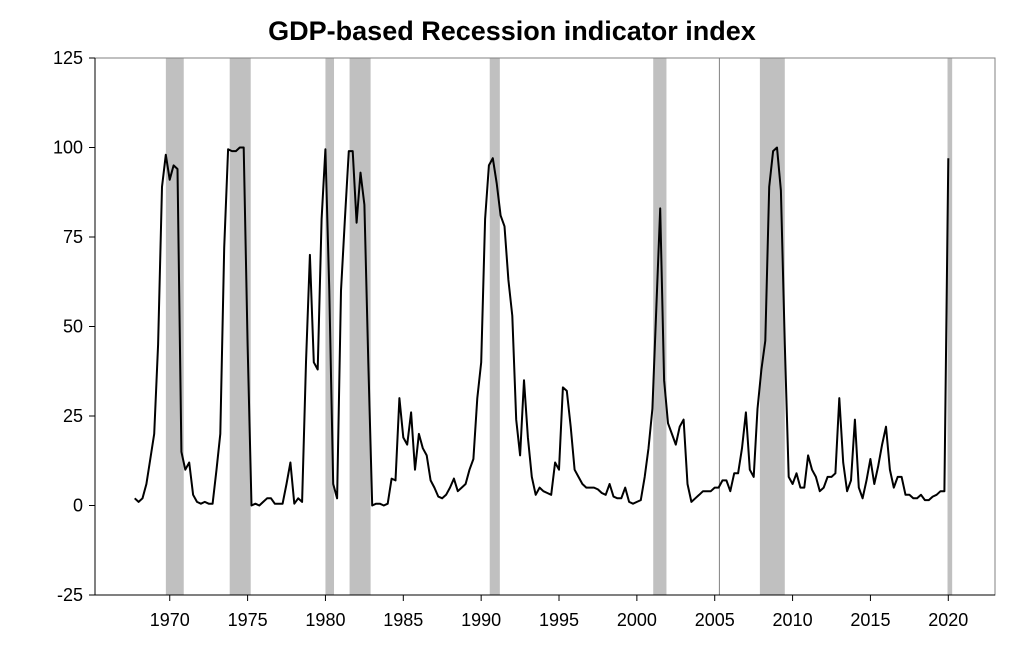  Describe the element at coordinates (248, 620) in the screenshot. I see `x-tick-label: 1975` at that location.